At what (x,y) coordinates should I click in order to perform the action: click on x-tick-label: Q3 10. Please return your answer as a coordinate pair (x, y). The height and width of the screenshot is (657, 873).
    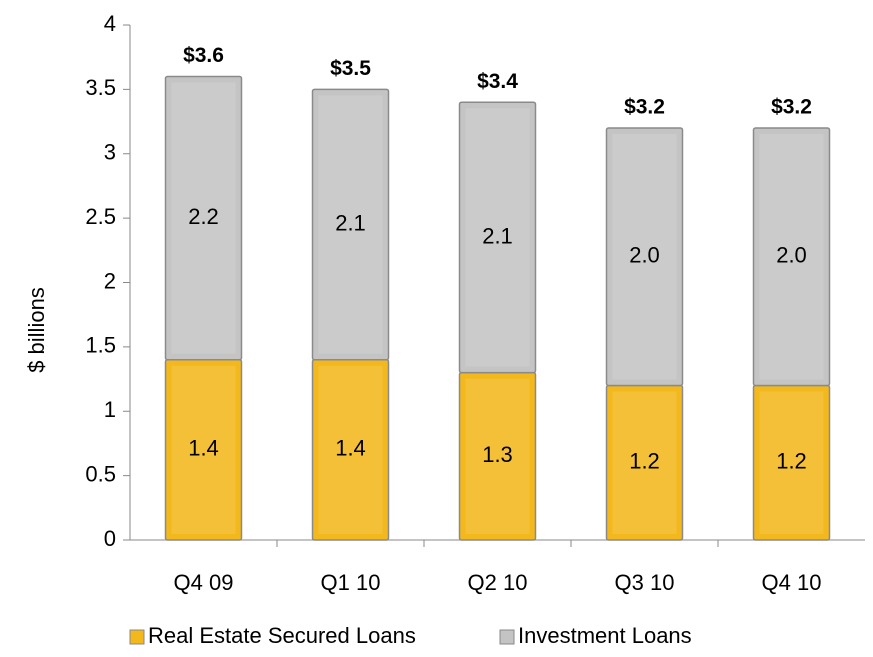
    Looking at the image, I should click on (645, 582).